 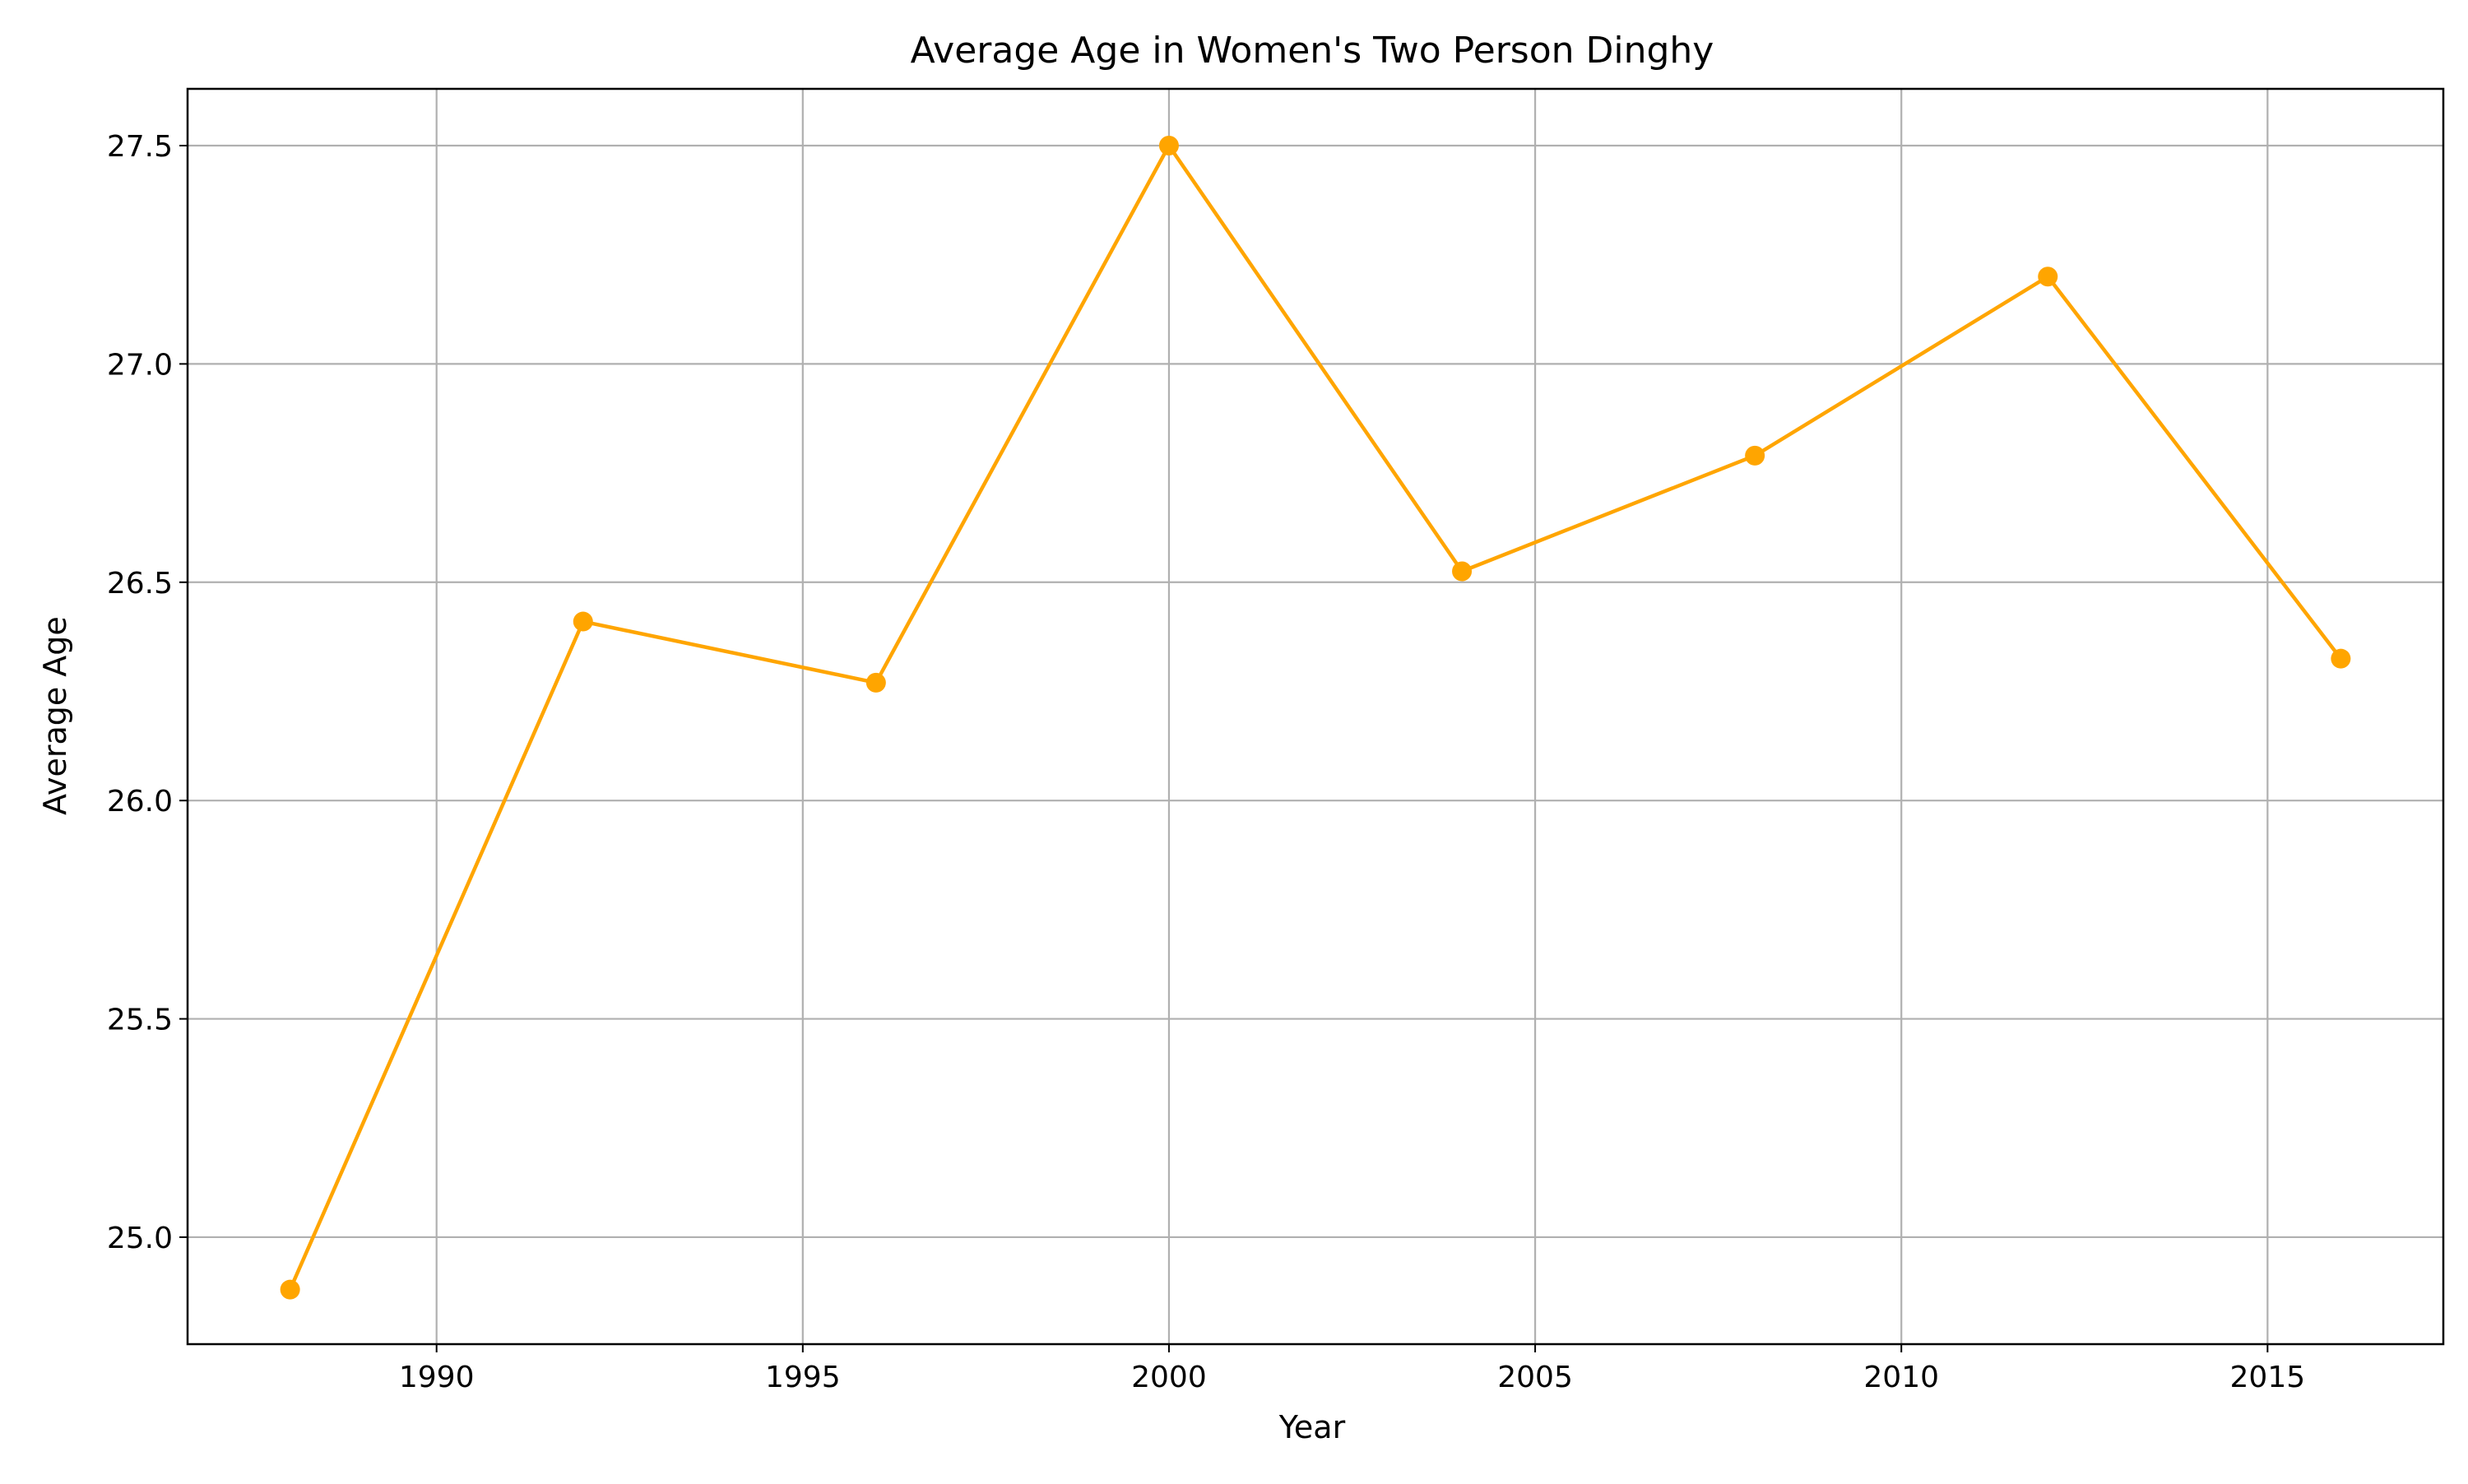 I want to click on x-tick-label: 1990, so click(x=437, y=1377).